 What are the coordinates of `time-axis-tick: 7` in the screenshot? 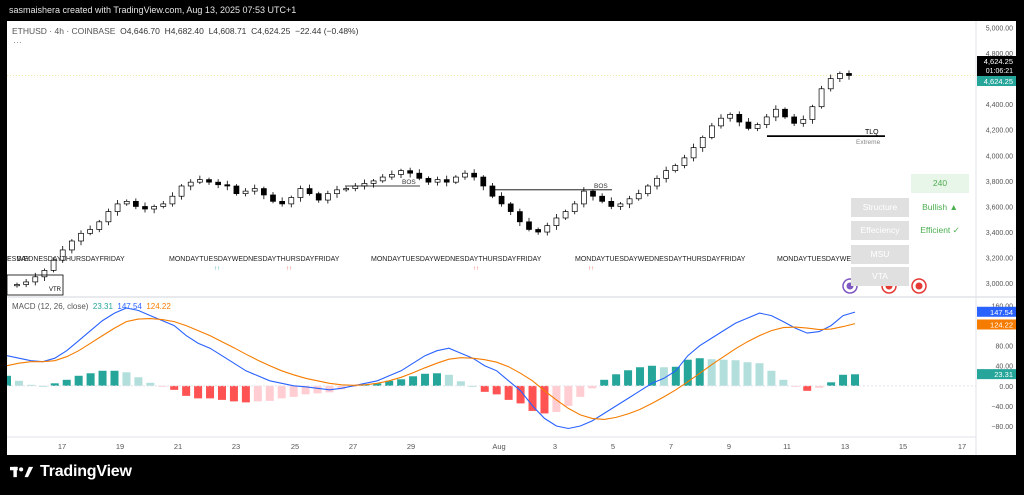 It's located at (671, 446).